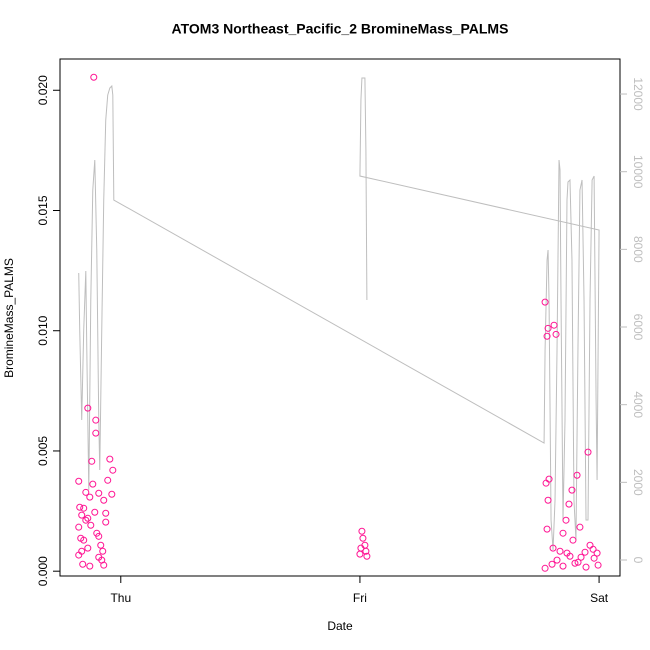 The image size is (650, 650). I want to click on x-axis-label: Date, so click(340, 626).